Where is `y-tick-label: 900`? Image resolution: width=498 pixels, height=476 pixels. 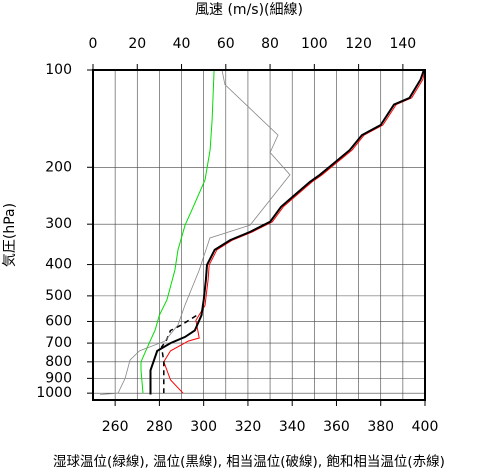
y-tick-label: 900 is located at coordinates (58, 378).